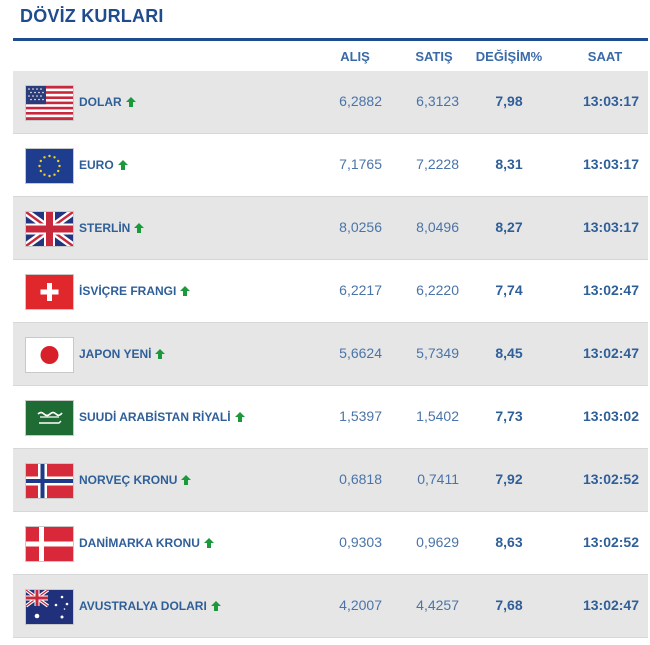 This screenshot has height=645, width=650. What do you see at coordinates (437, 353) in the screenshot?
I see `sell-rate: 5,7349` at bounding box center [437, 353].